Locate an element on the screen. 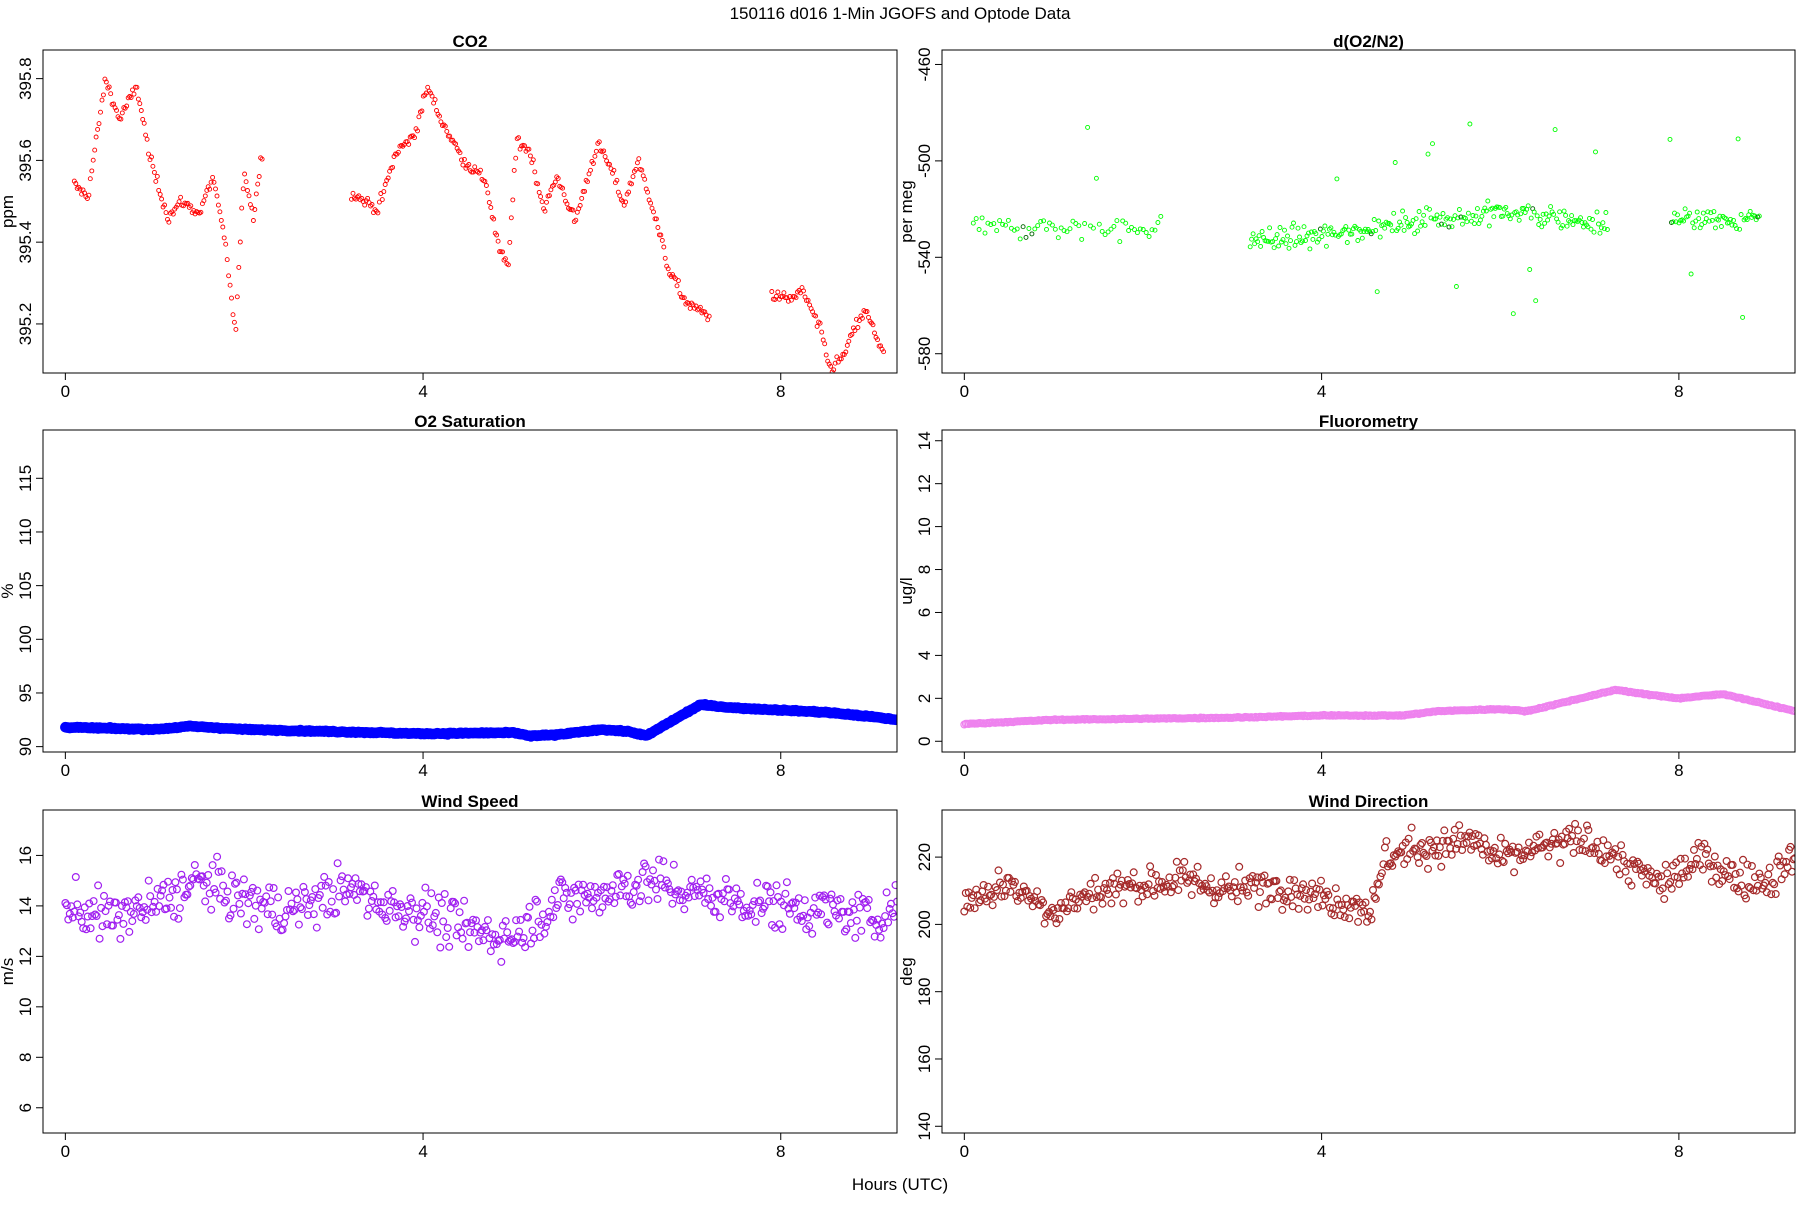  y-tick-label: 12 is located at coordinates (25, 956).